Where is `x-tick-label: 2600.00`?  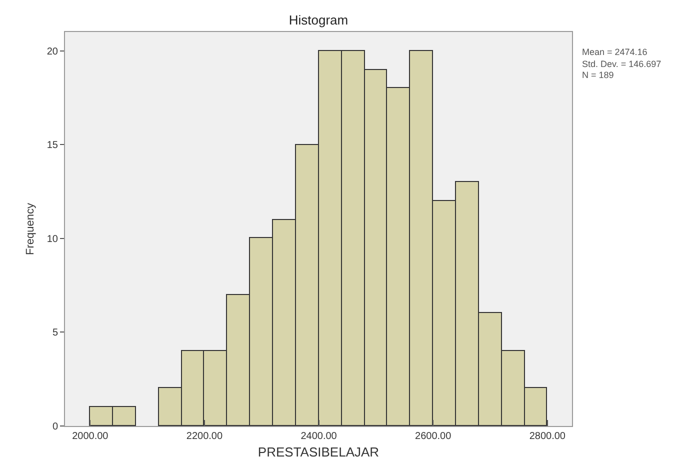
x-tick-label: 2600.00 is located at coordinates (433, 436).